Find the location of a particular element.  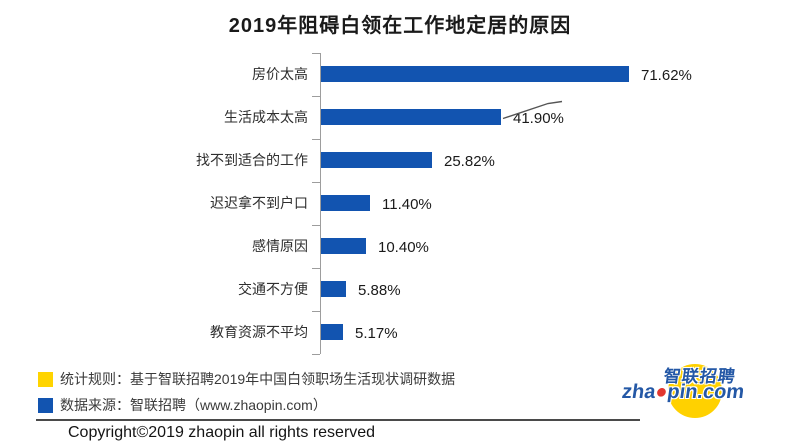

legend-row-rule: 统计规则：基于智联招聘2019年中国白领职场生活现状调研数据 is located at coordinates (246, 379).